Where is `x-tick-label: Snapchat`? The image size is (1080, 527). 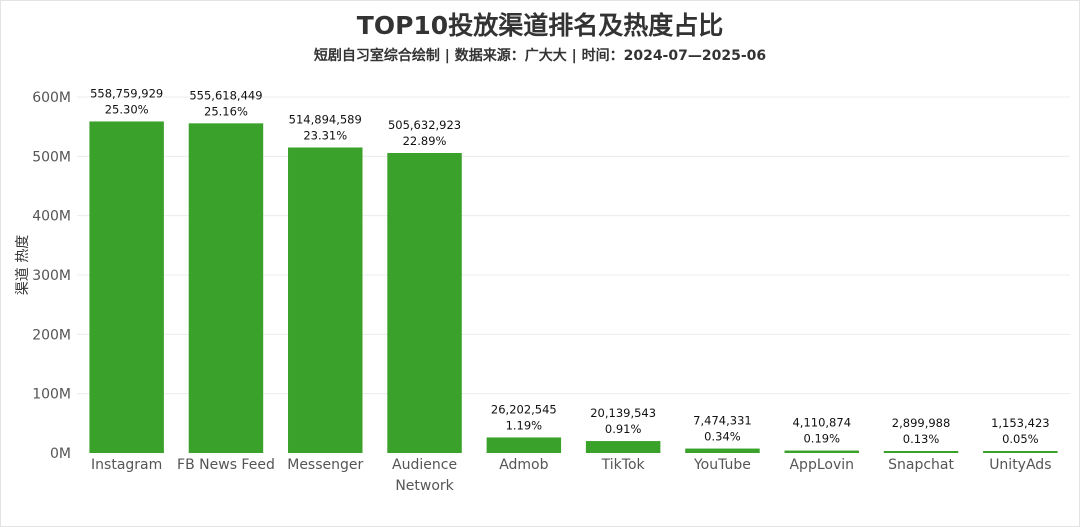 x-tick-label: Snapchat is located at coordinates (921, 465).